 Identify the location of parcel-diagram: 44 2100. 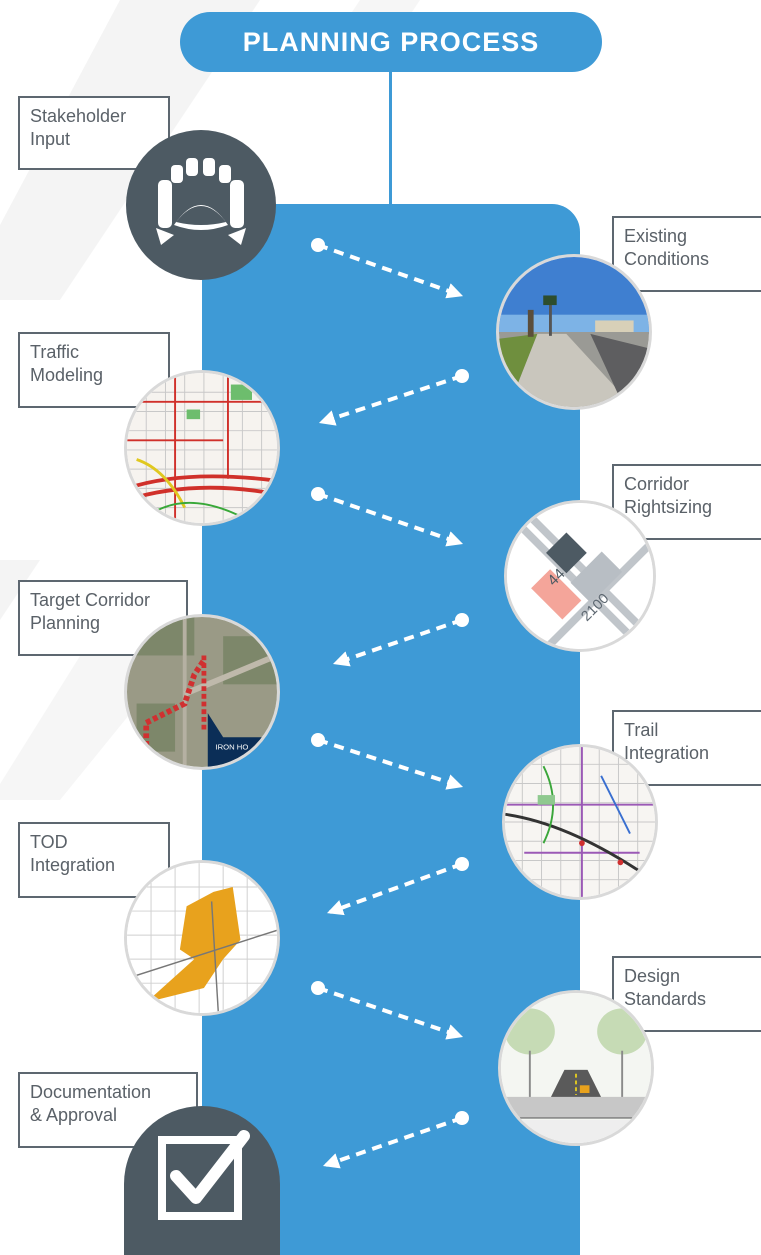
(580, 576).